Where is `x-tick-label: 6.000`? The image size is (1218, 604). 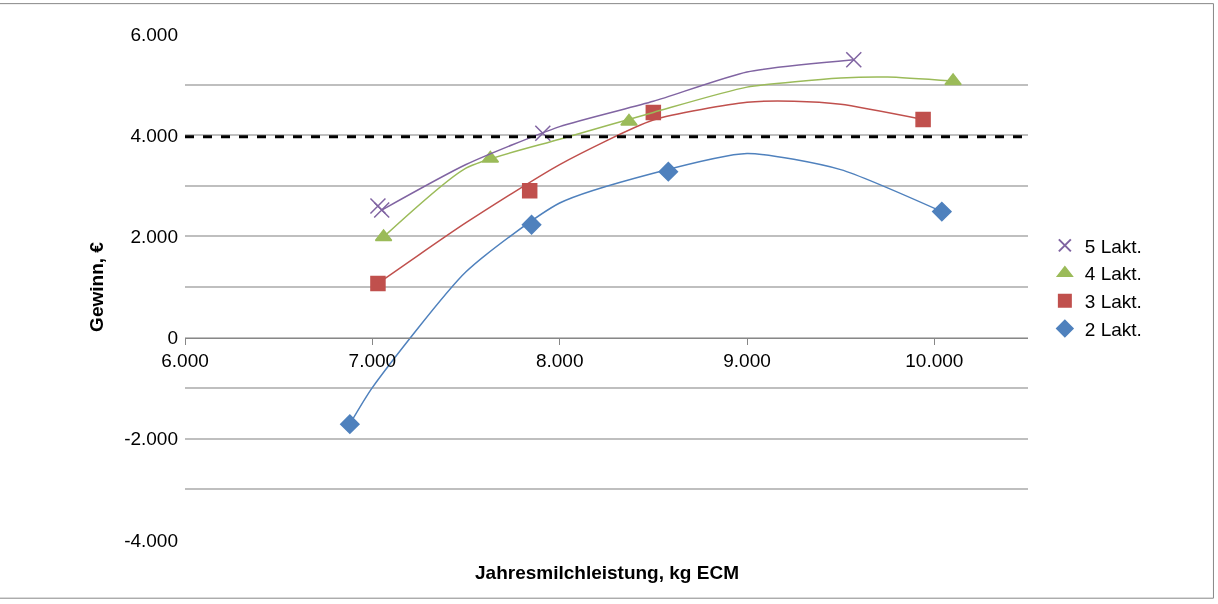 x-tick-label: 6.000 is located at coordinates (185, 361).